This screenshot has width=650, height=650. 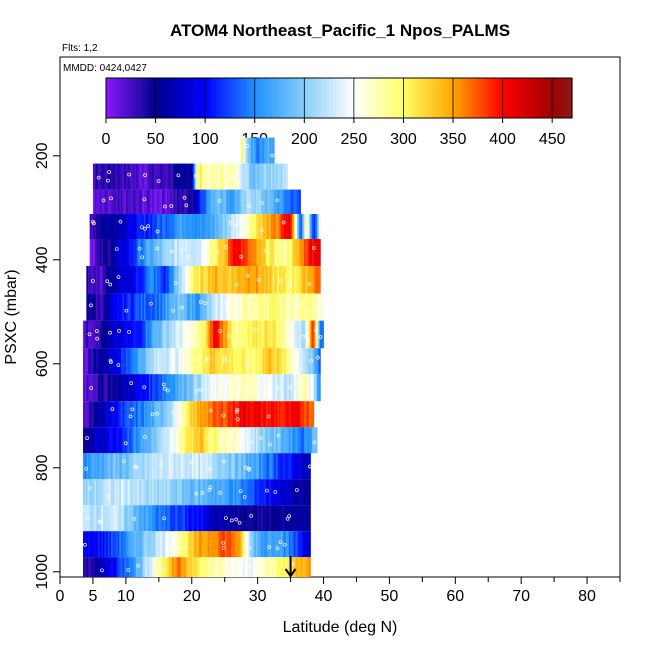 What do you see at coordinates (92, 596) in the screenshot?
I see `x-axis-tick-label: 5` at bounding box center [92, 596].